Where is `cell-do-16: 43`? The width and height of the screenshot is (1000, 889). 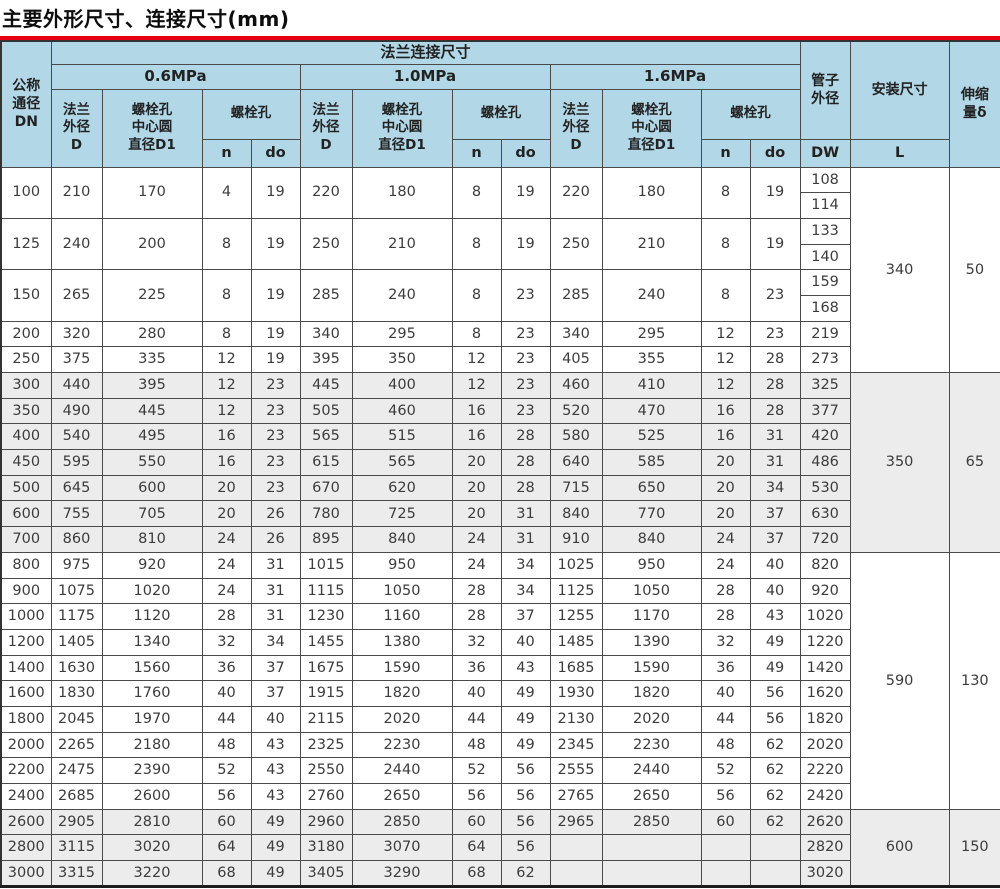 cell-do-16: 43 is located at coordinates (775, 616).